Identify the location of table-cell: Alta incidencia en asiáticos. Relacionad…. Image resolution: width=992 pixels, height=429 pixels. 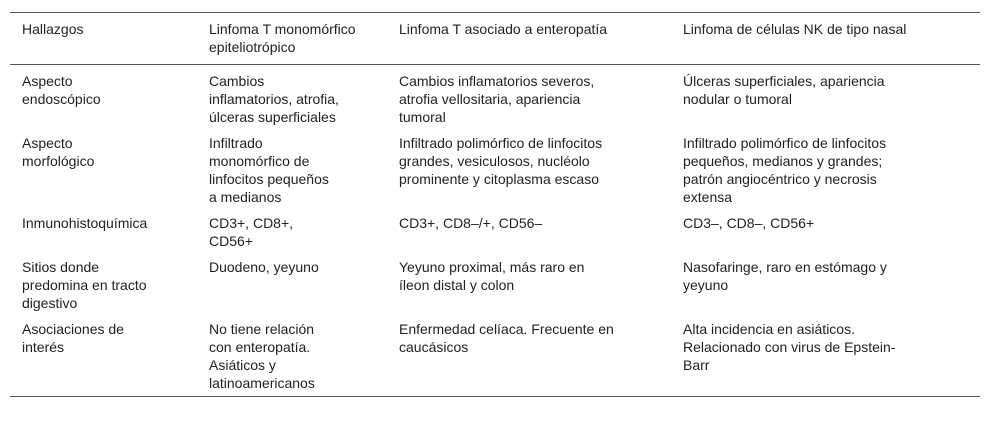
(789, 347).